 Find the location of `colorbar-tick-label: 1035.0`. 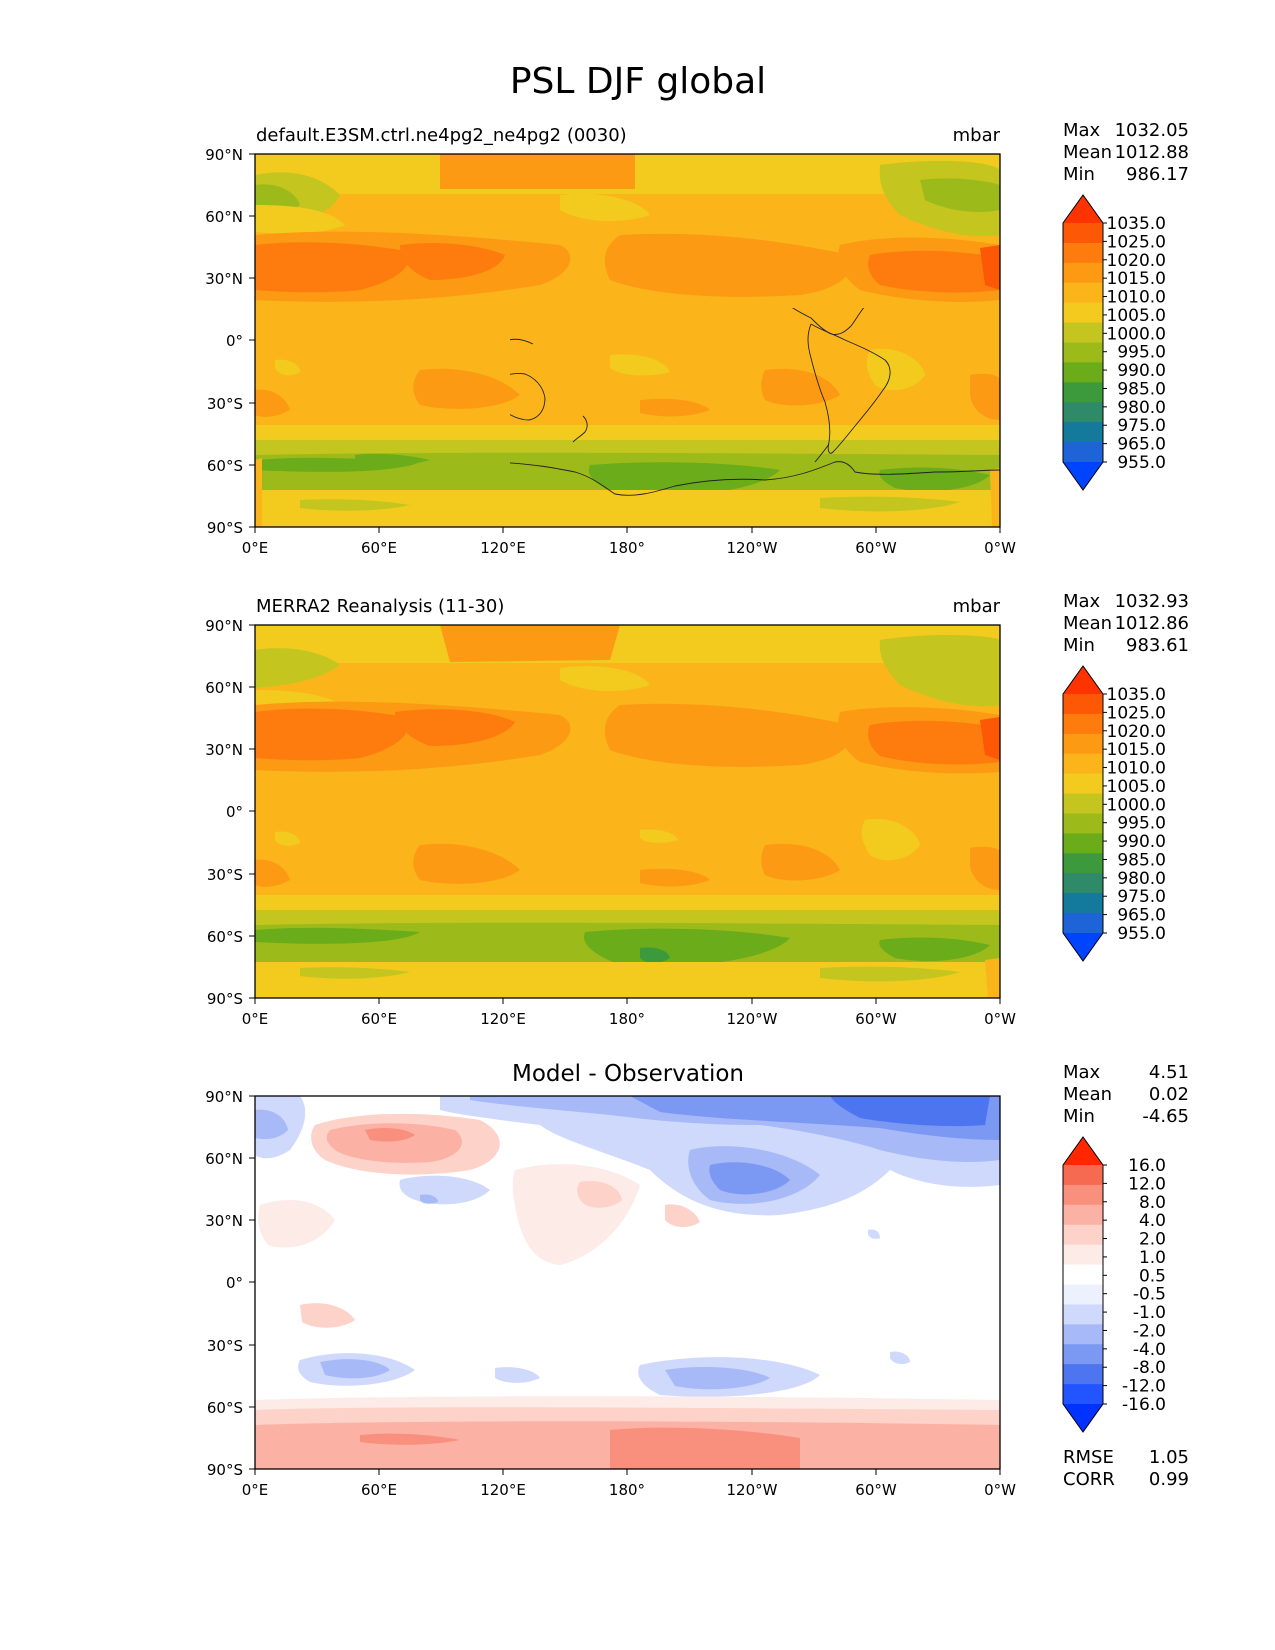

colorbar-tick-label: 1035.0 is located at coordinates (1136, 695).